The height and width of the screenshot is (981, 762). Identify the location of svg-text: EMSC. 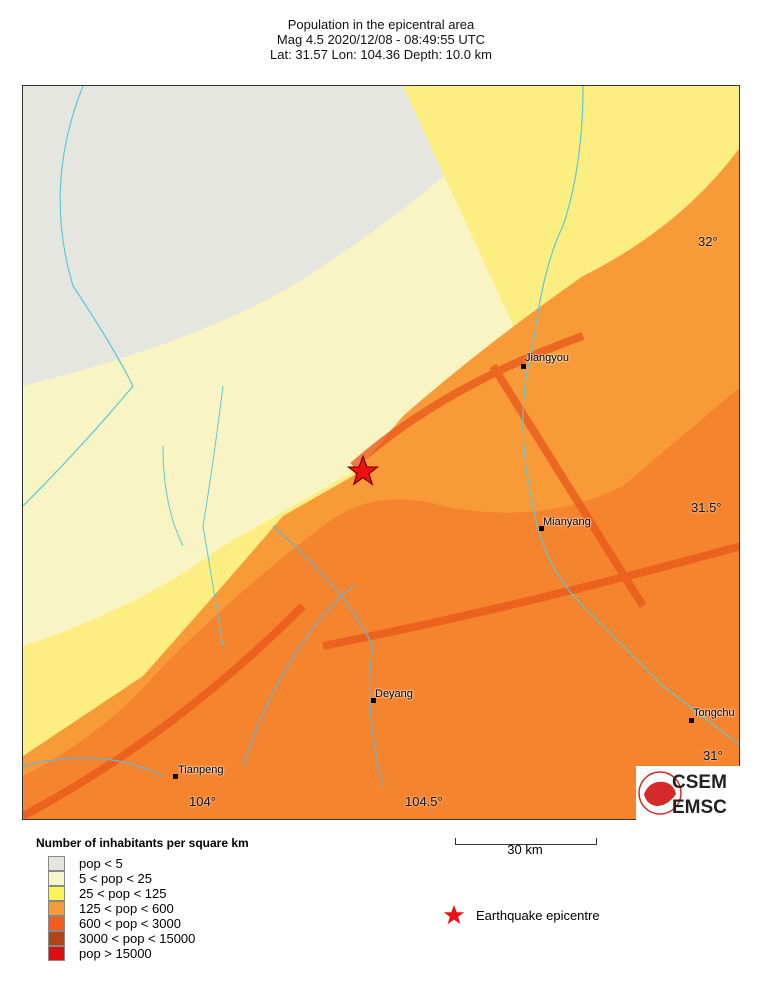
(699, 807).